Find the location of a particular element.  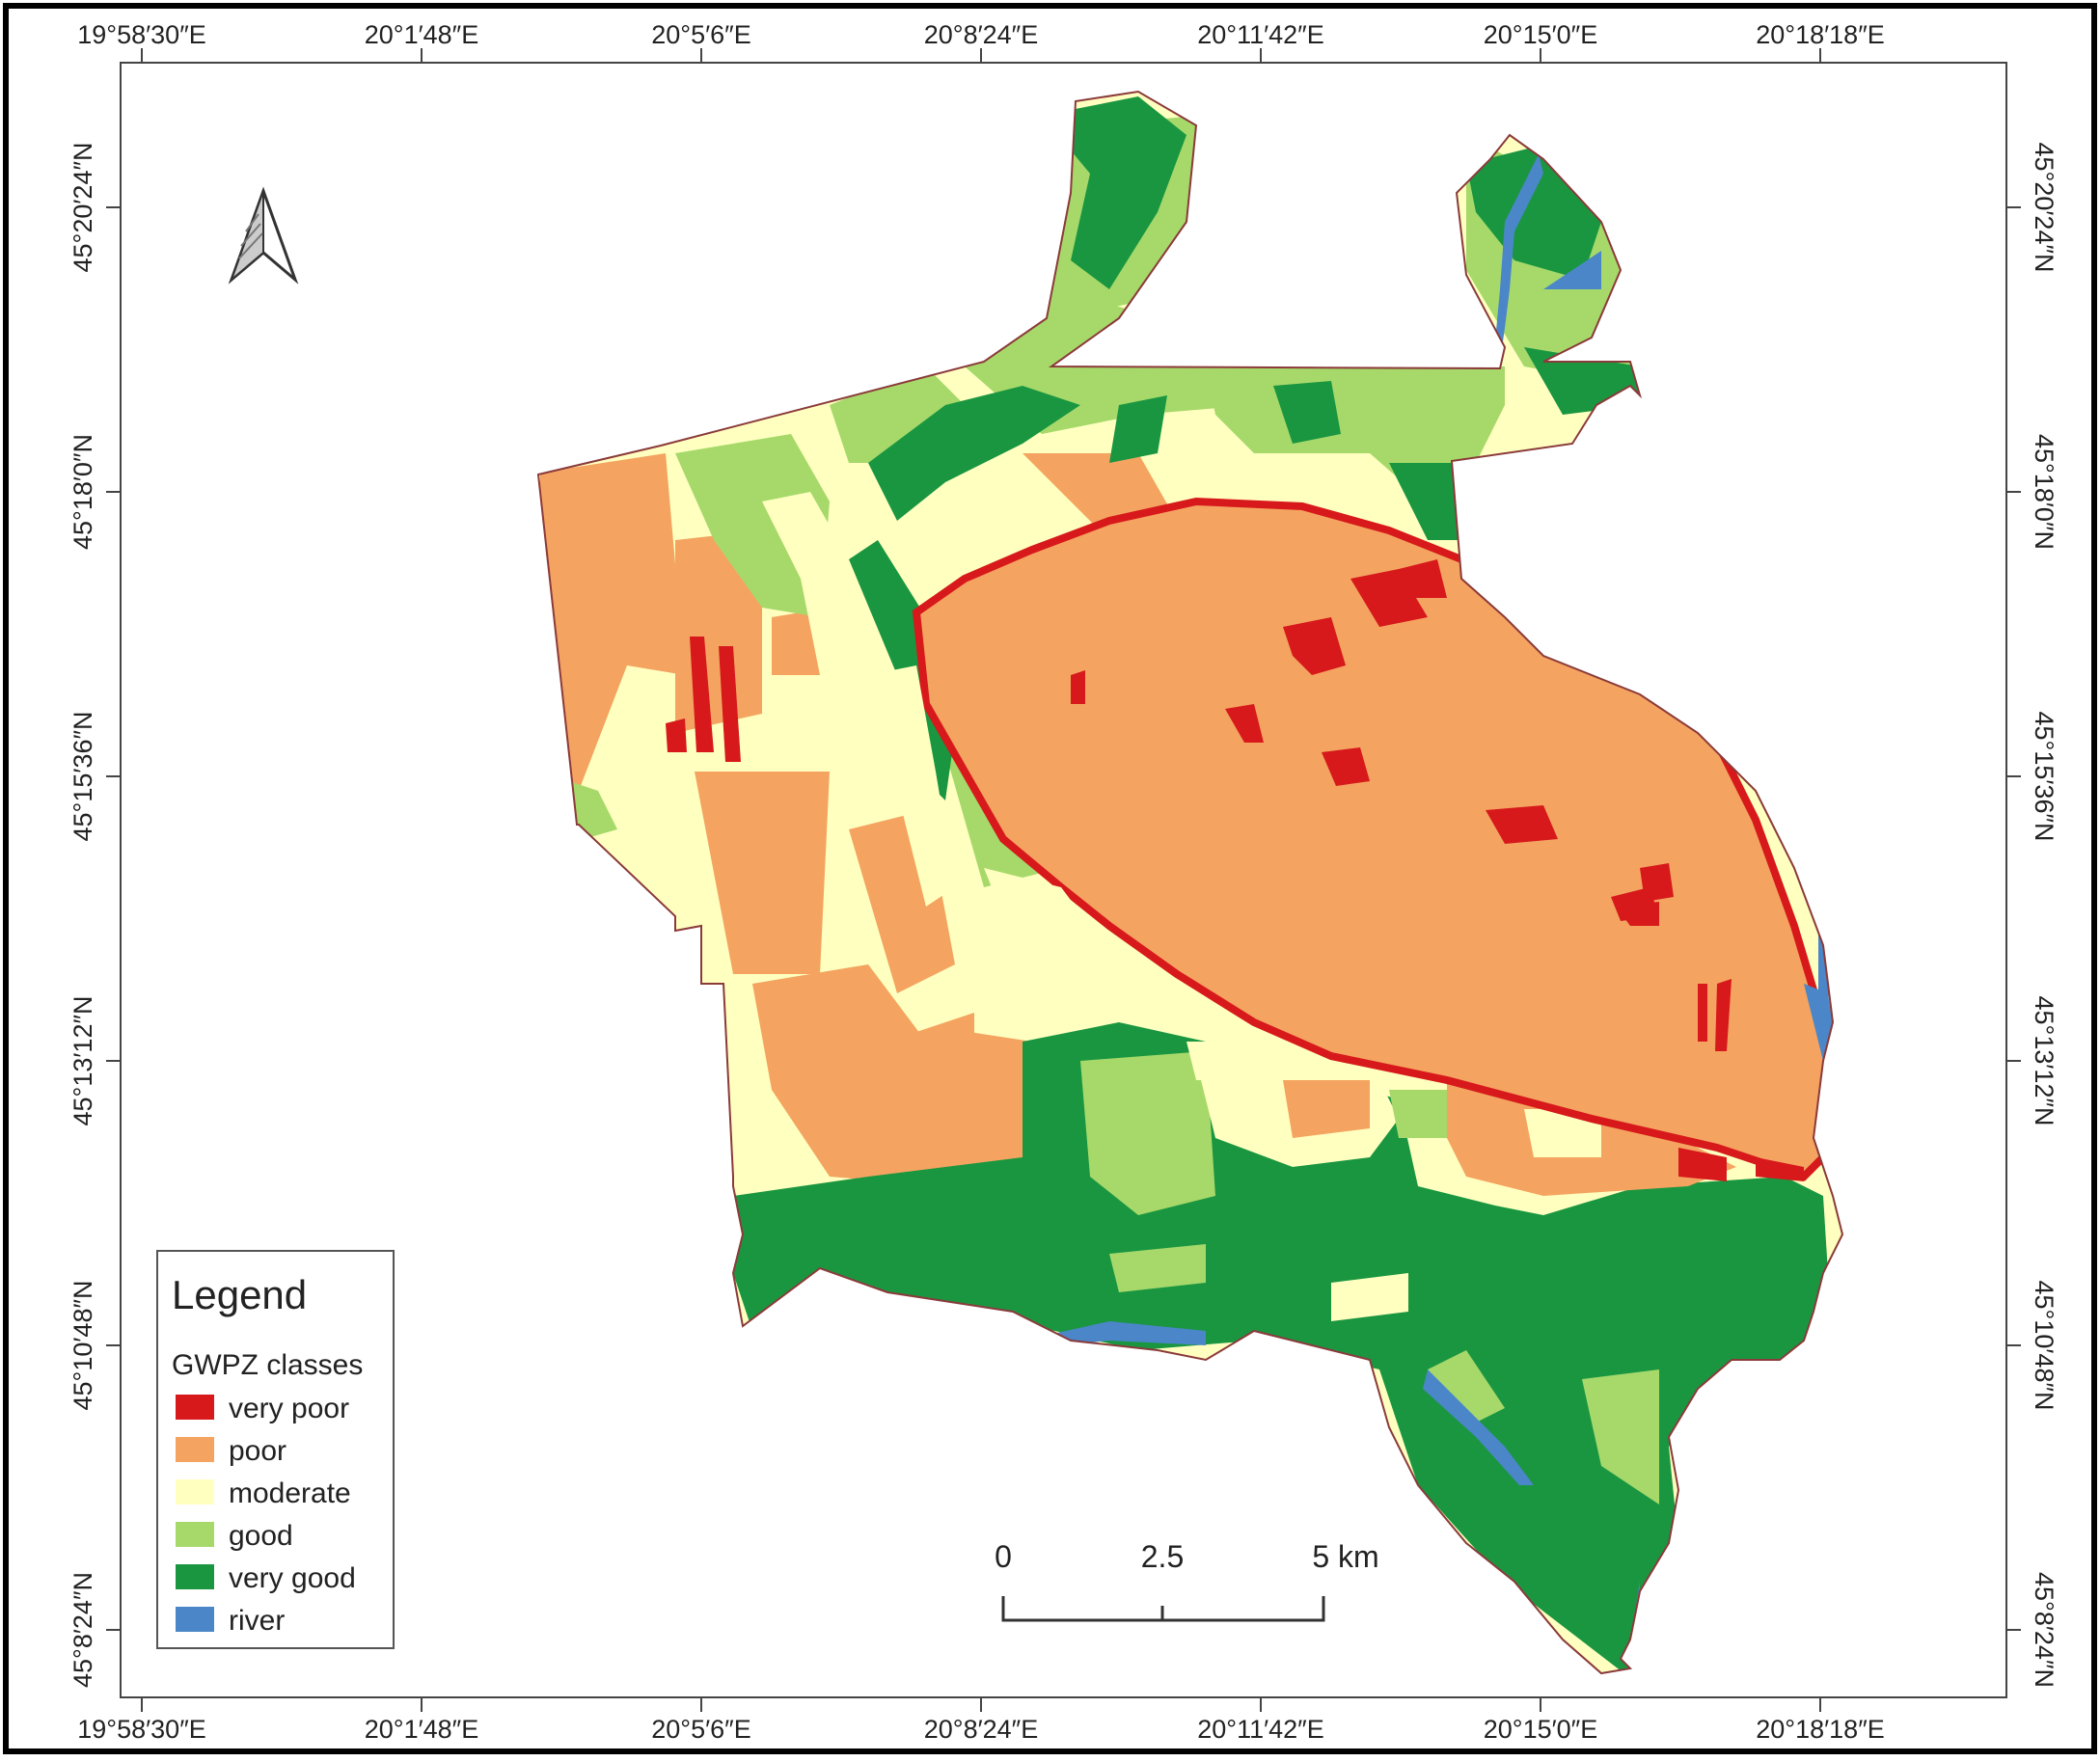

legend-title: Legend is located at coordinates (239, 1294).